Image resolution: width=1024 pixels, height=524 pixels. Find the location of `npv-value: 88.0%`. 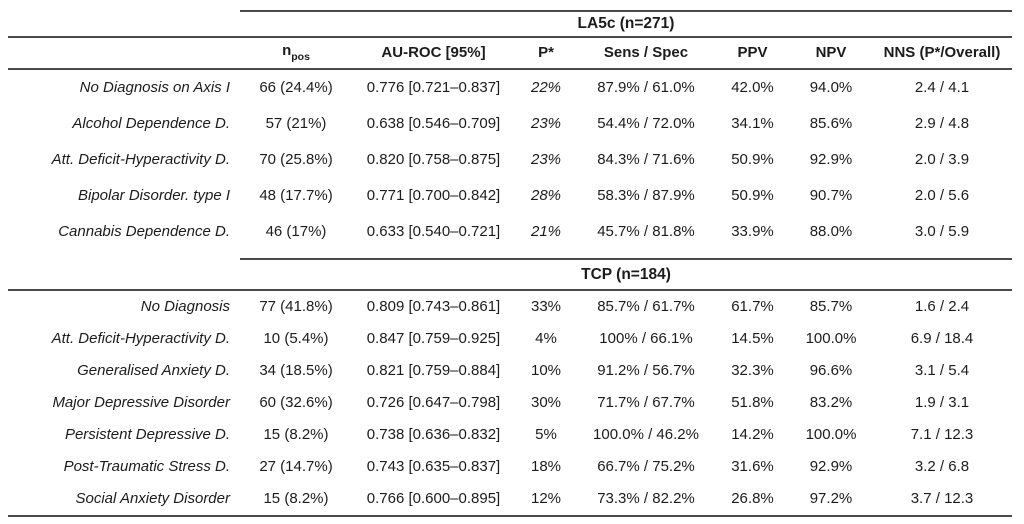

npv-value: 88.0% is located at coordinates (831, 231).